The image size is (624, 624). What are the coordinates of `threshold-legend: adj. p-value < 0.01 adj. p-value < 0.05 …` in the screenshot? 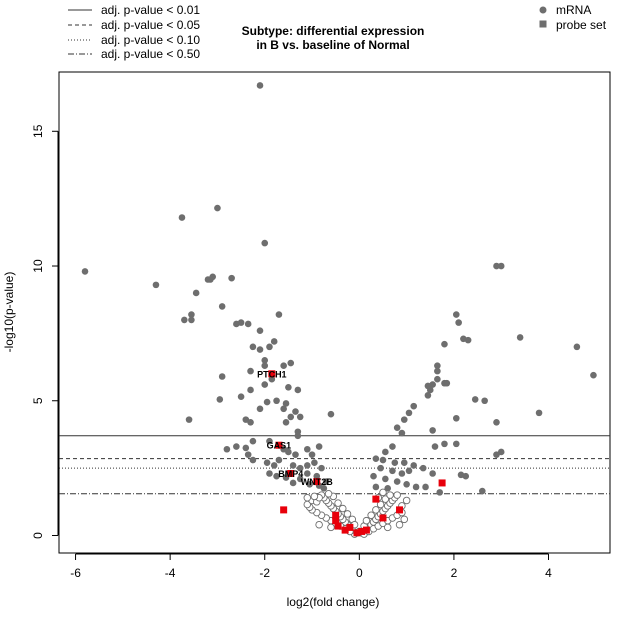 It's located at (134, 32).